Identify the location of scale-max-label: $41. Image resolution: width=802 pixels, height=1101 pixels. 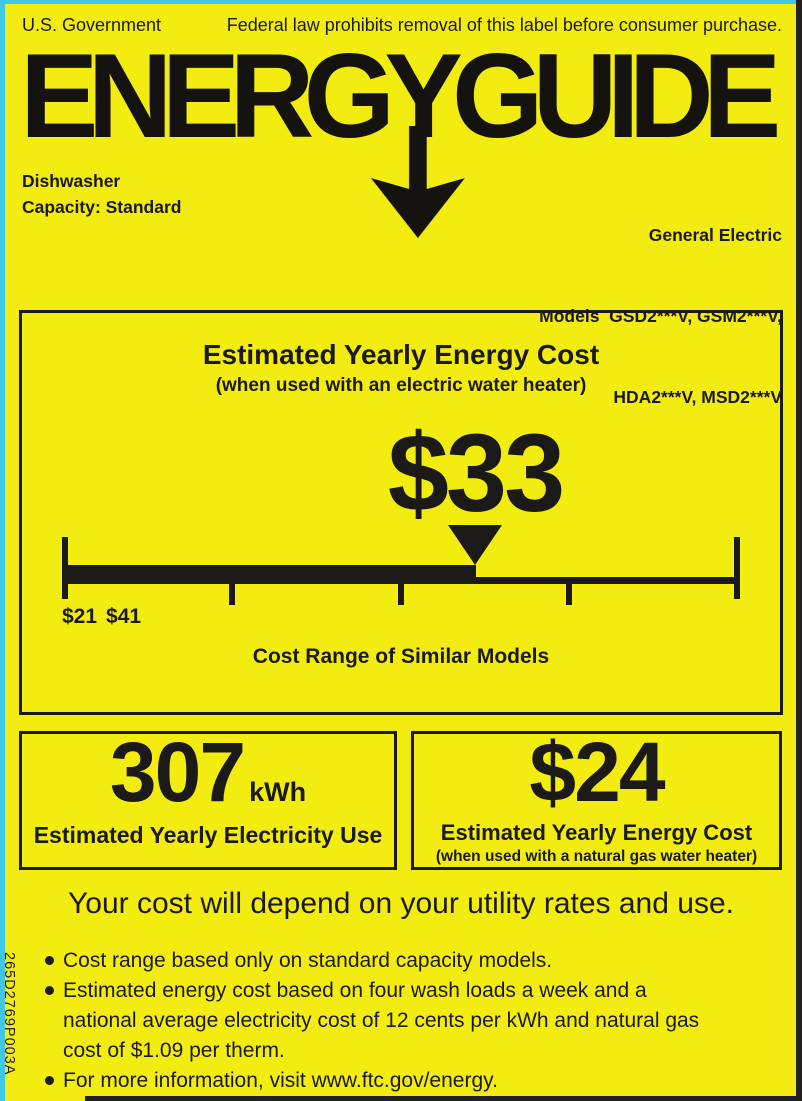
(124, 616).